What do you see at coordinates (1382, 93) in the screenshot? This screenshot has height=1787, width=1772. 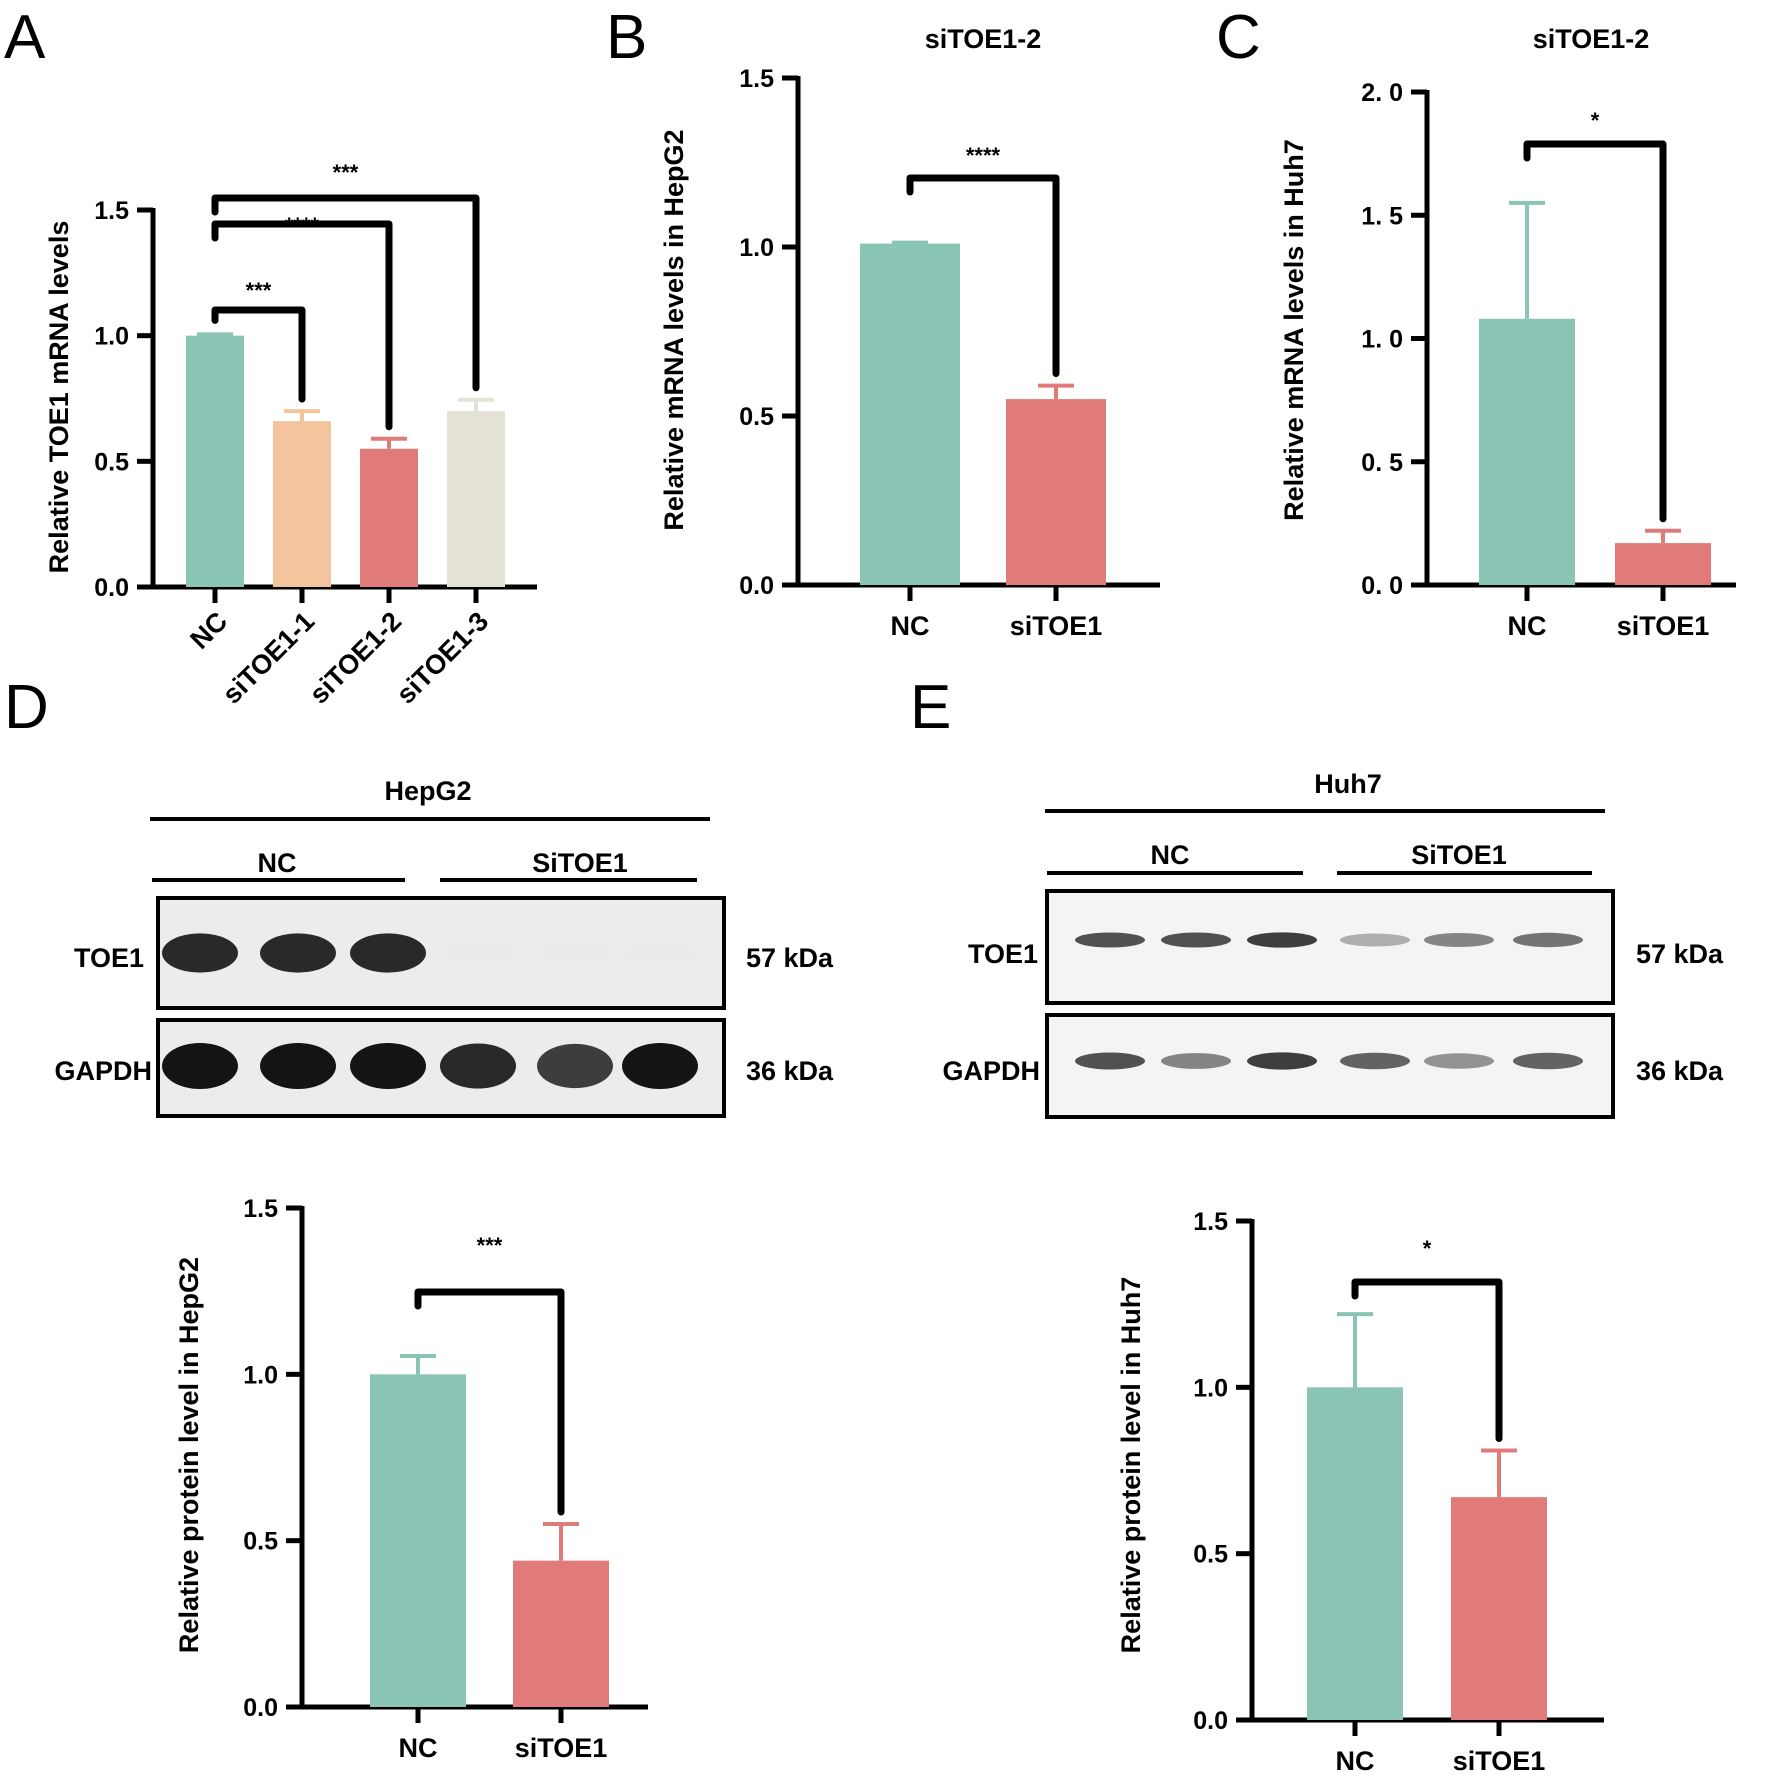 I see `y-tick-label: 2. 0` at bounding box center [1382, 93].